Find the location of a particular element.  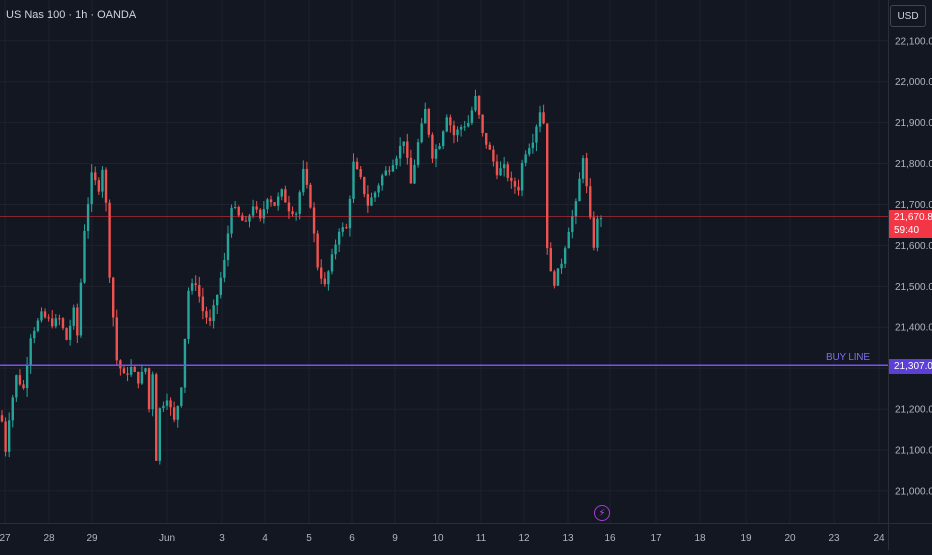

price-tick-label: 22,100.0 is located at coordinates (913, 41).